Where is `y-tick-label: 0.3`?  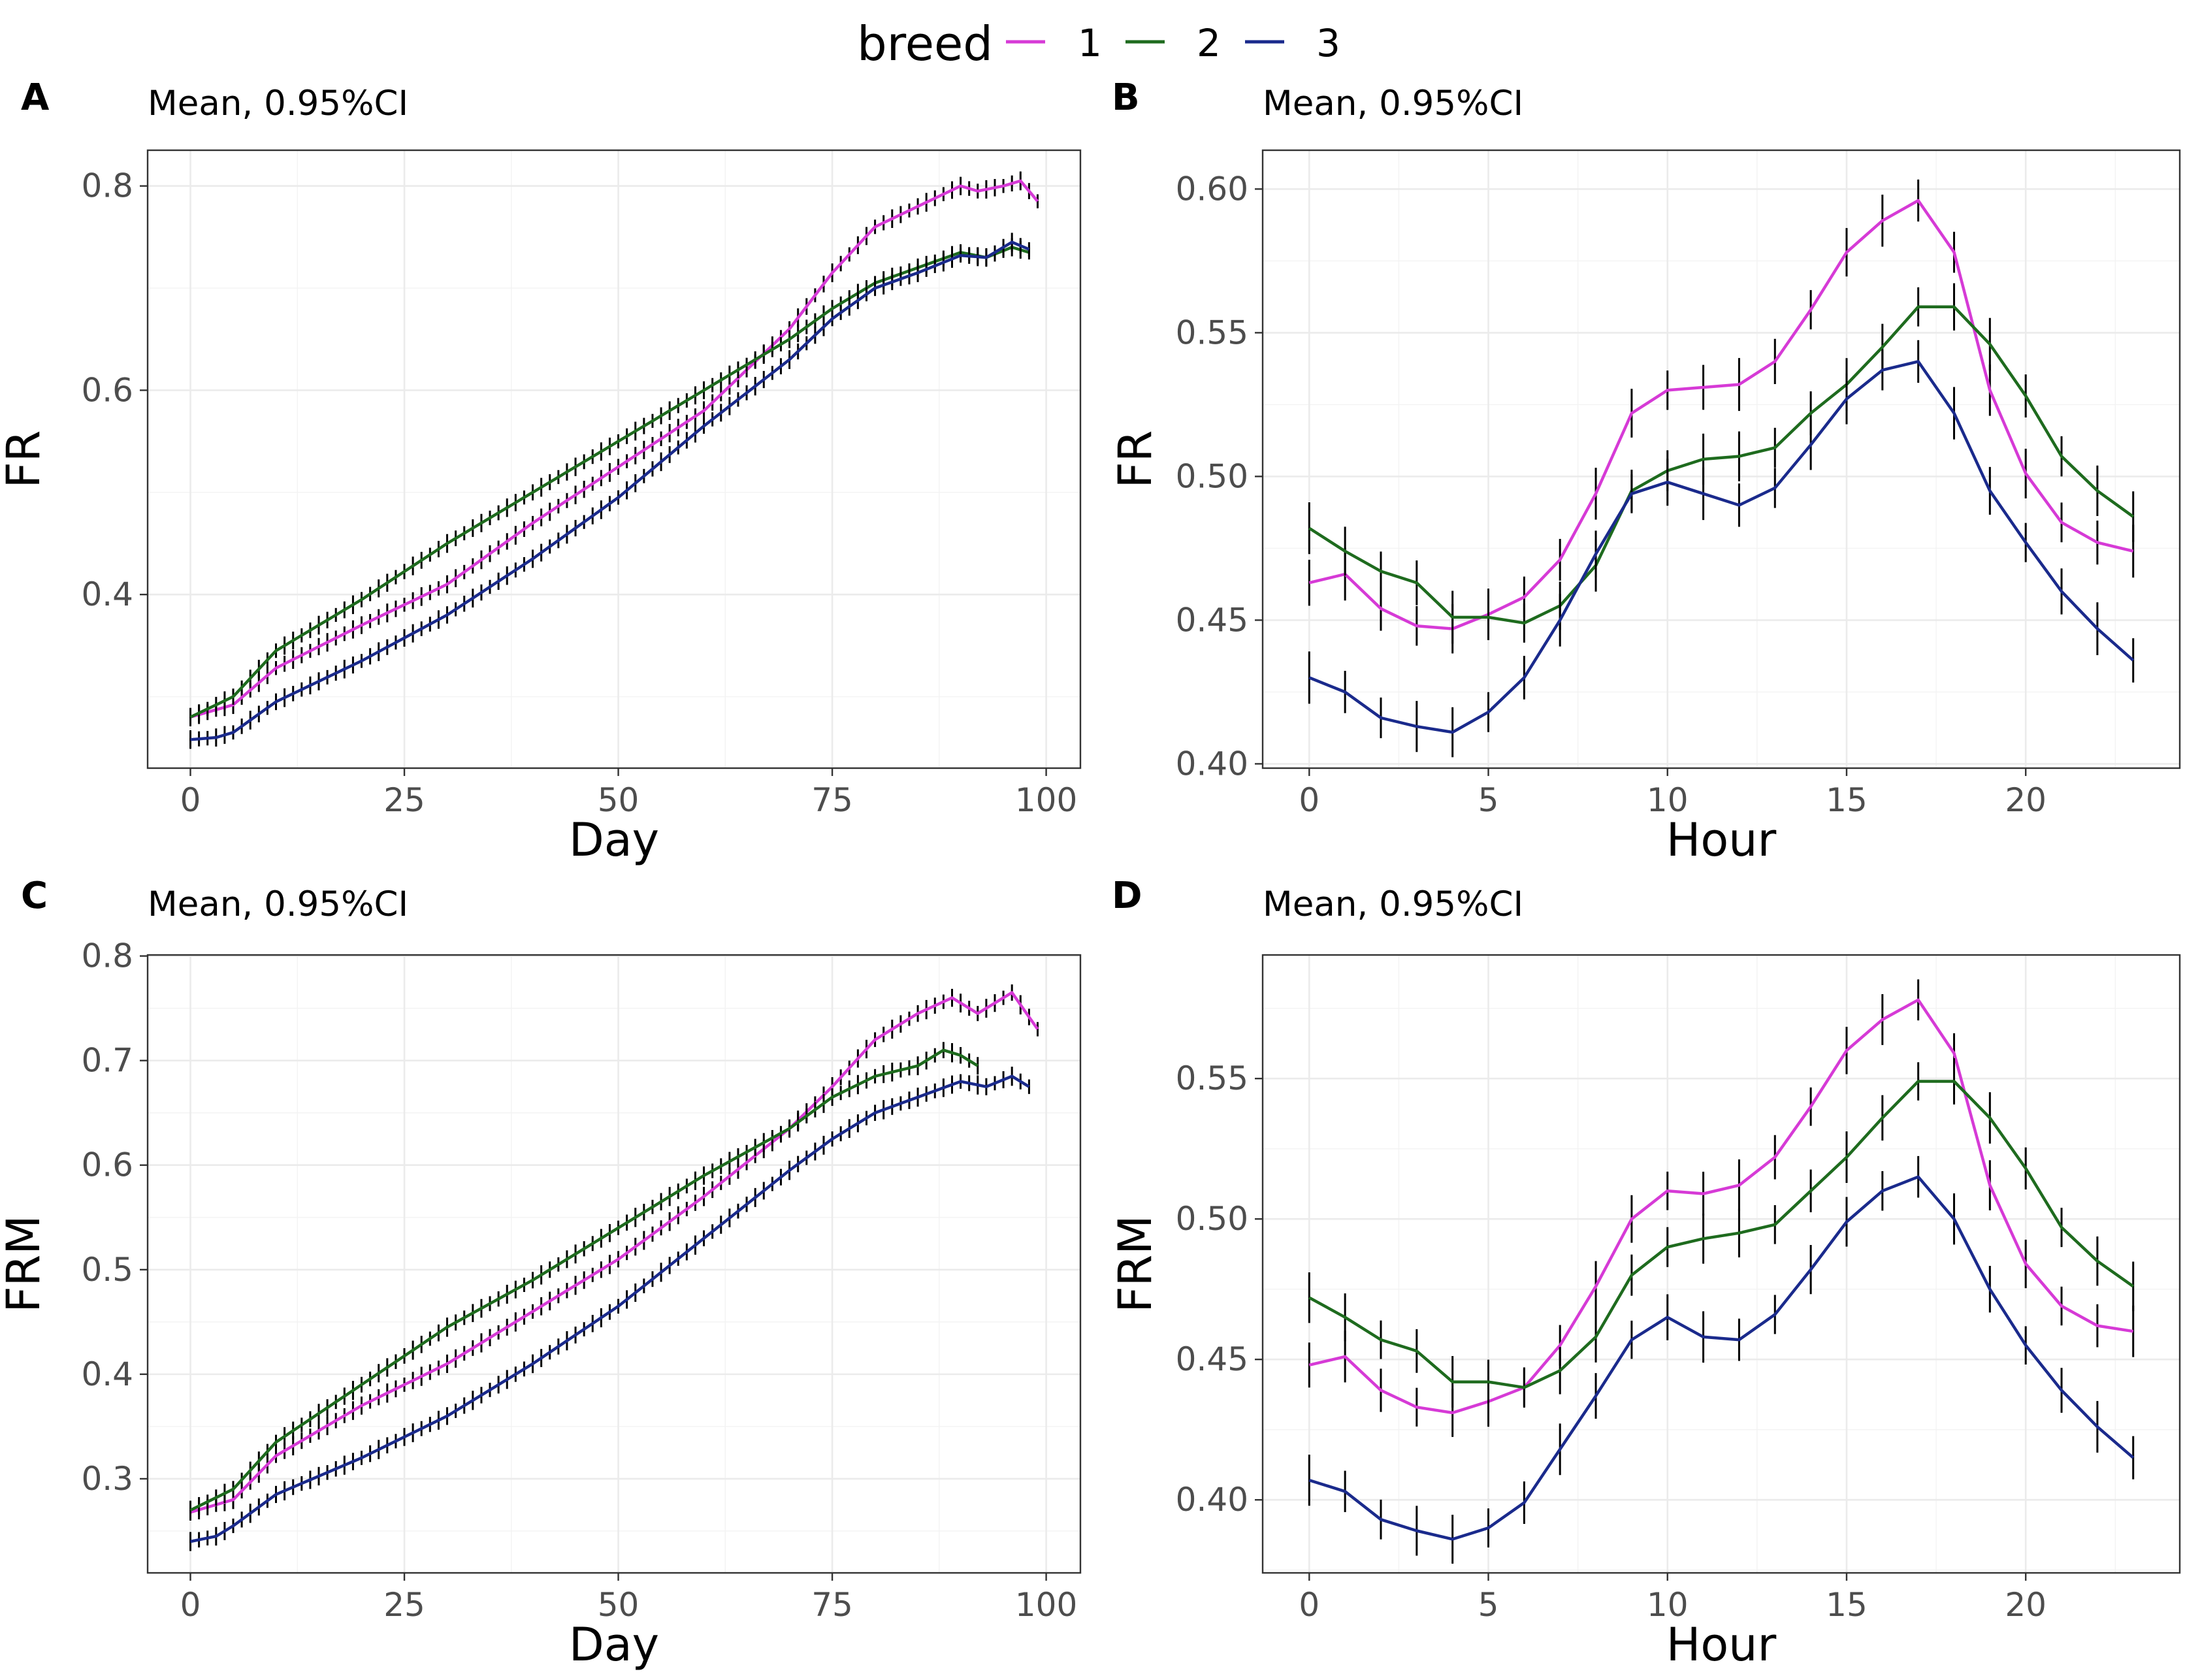 y-tick-label: 0.3 is located at coordinates (107, 1479).